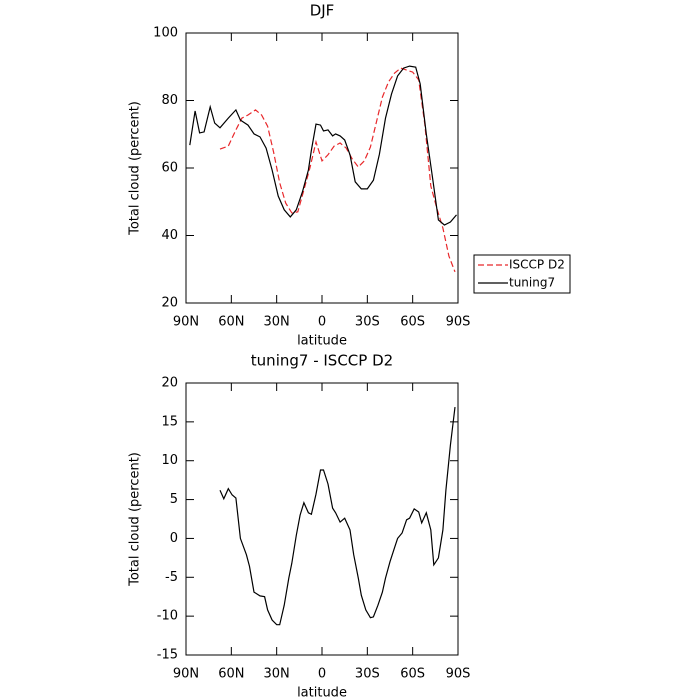 The height and width of the screenshot is (700, 700). I want to click on y-tick-label: 100, so click(165, 33).